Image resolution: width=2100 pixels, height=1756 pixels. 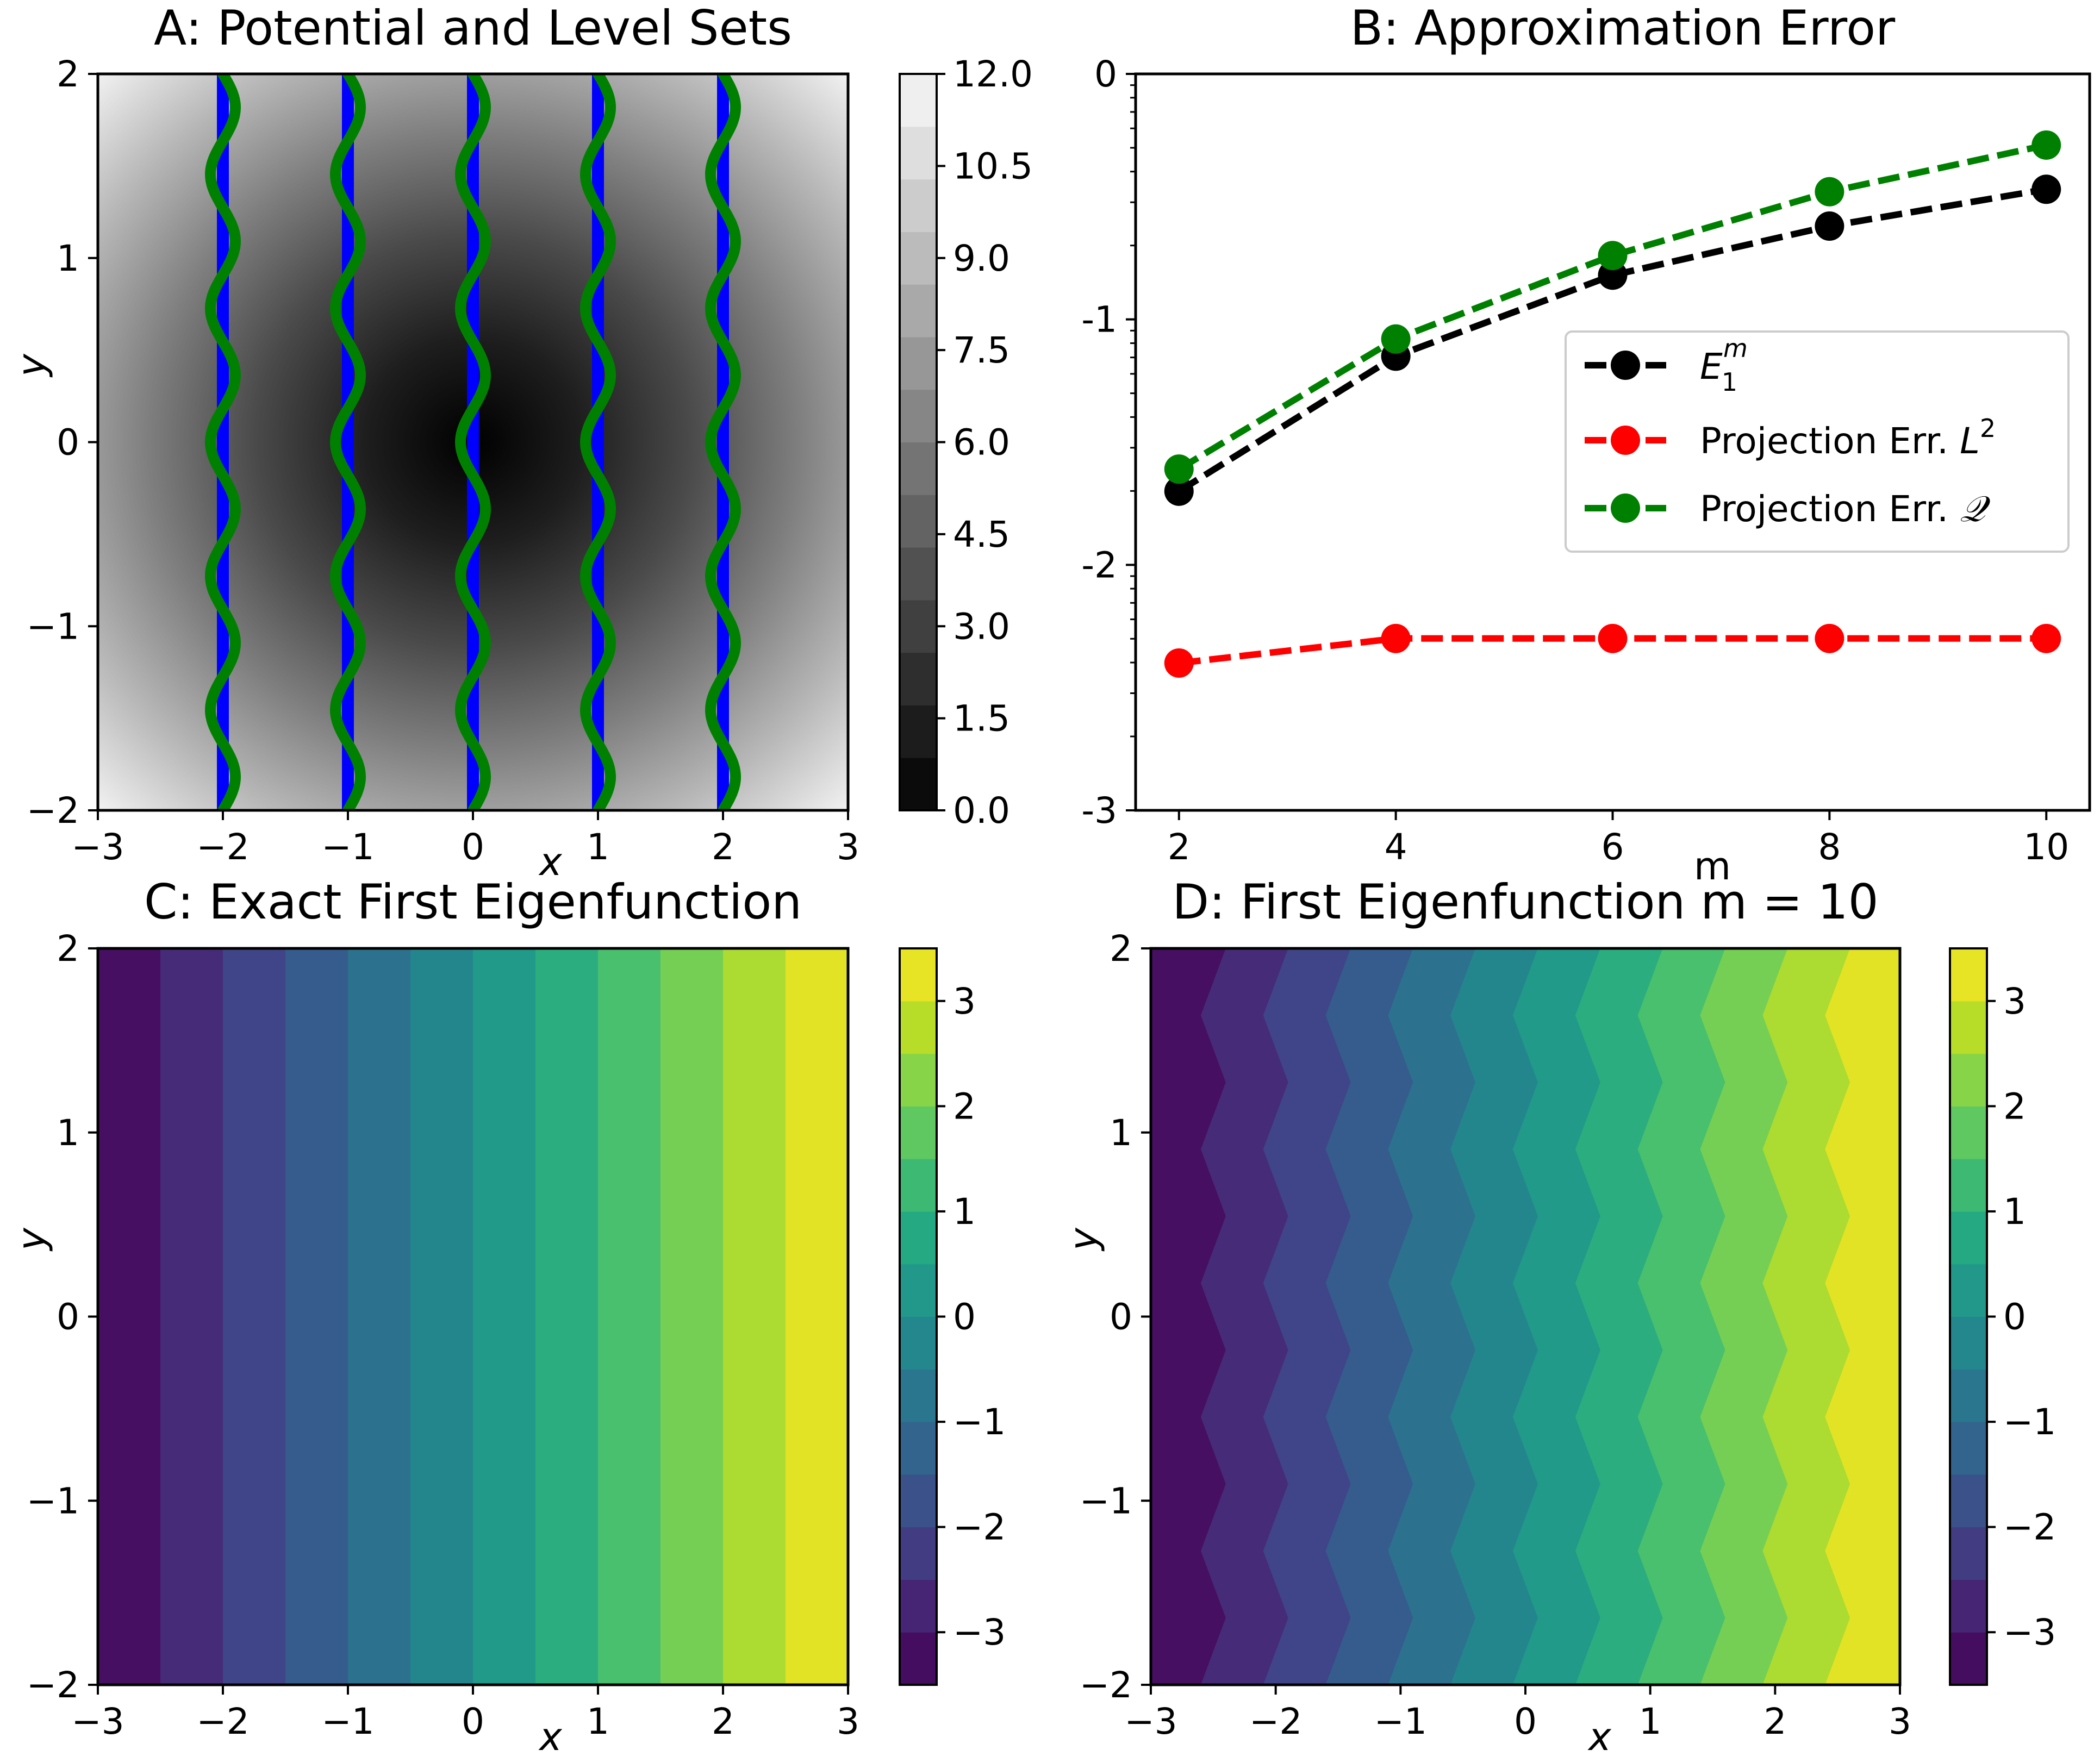 I want to click on panel-c-colorbar: −3 −2 −1 0 1 2 3, so click(x=953, y=1316).